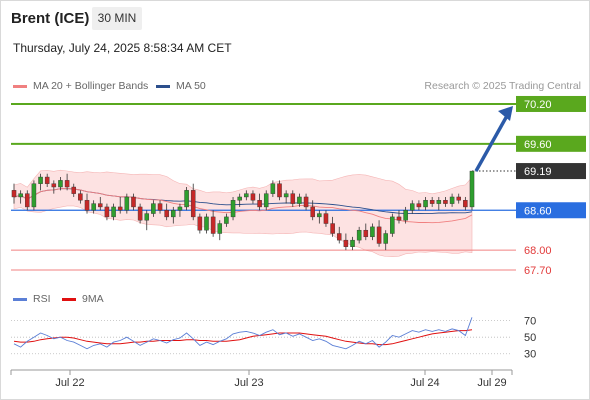  Describe the element at coordinates (424, 383) in the screenshot. I see `x-tick-label-2: Jul 24` at that location.